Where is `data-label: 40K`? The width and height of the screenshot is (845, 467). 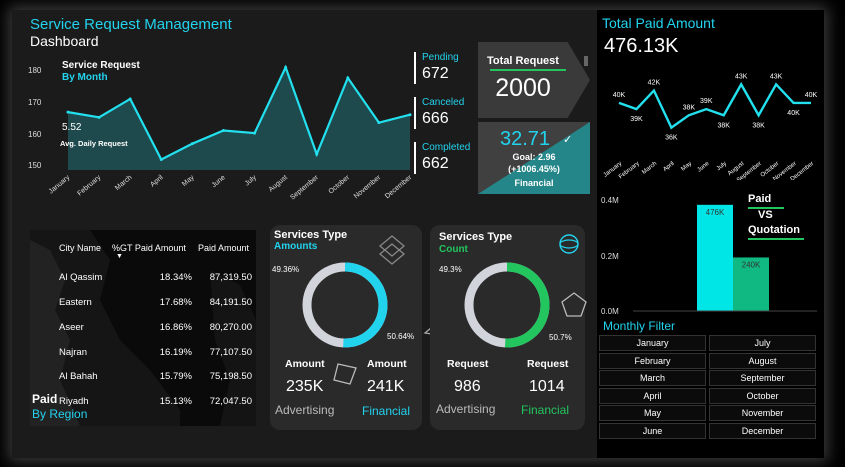 data-label: 40K is located at coordinates (811, 95).